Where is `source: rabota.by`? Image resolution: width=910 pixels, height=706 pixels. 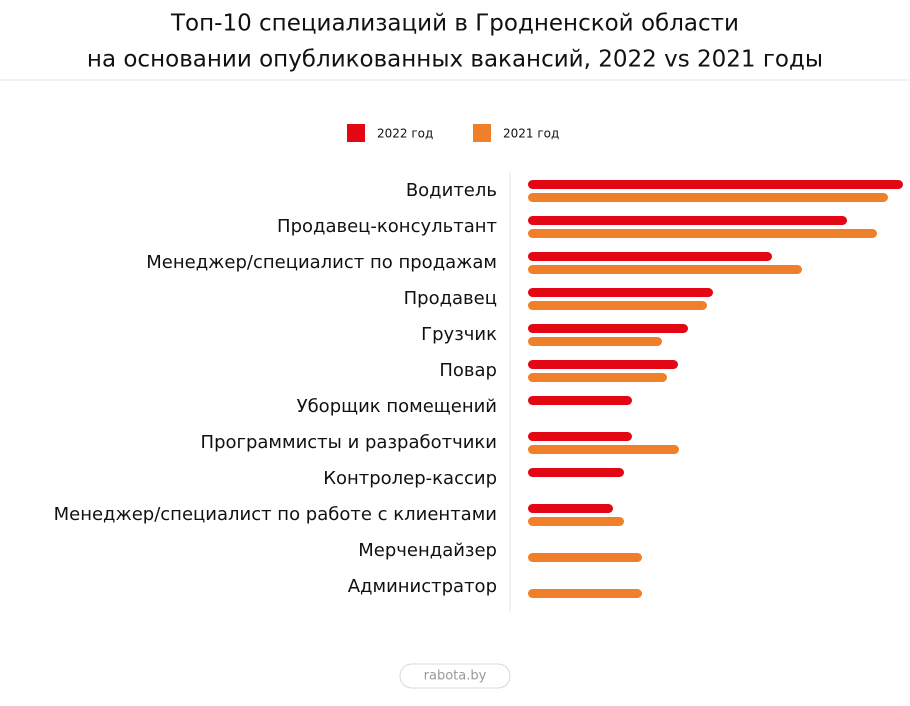
source: rabota.by is located at coordinates (455, 676).